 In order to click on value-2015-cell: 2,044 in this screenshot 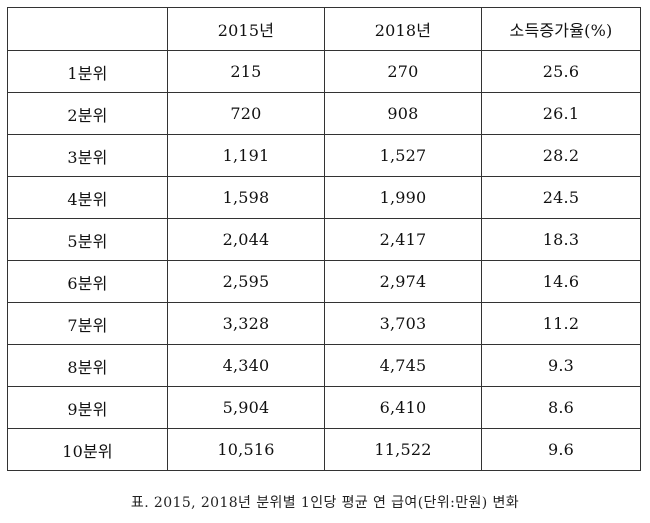, I will do `click(246, 239)`.